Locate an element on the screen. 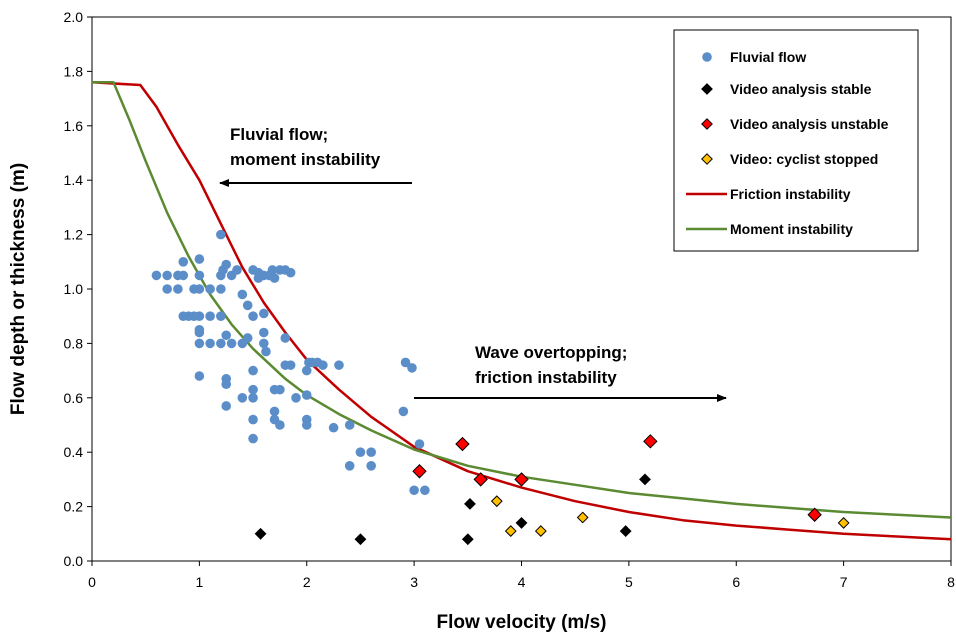 The width and height of the screenshot is (956, 635). y-tick-label: 0.2 is located at coordinates (74, 507).